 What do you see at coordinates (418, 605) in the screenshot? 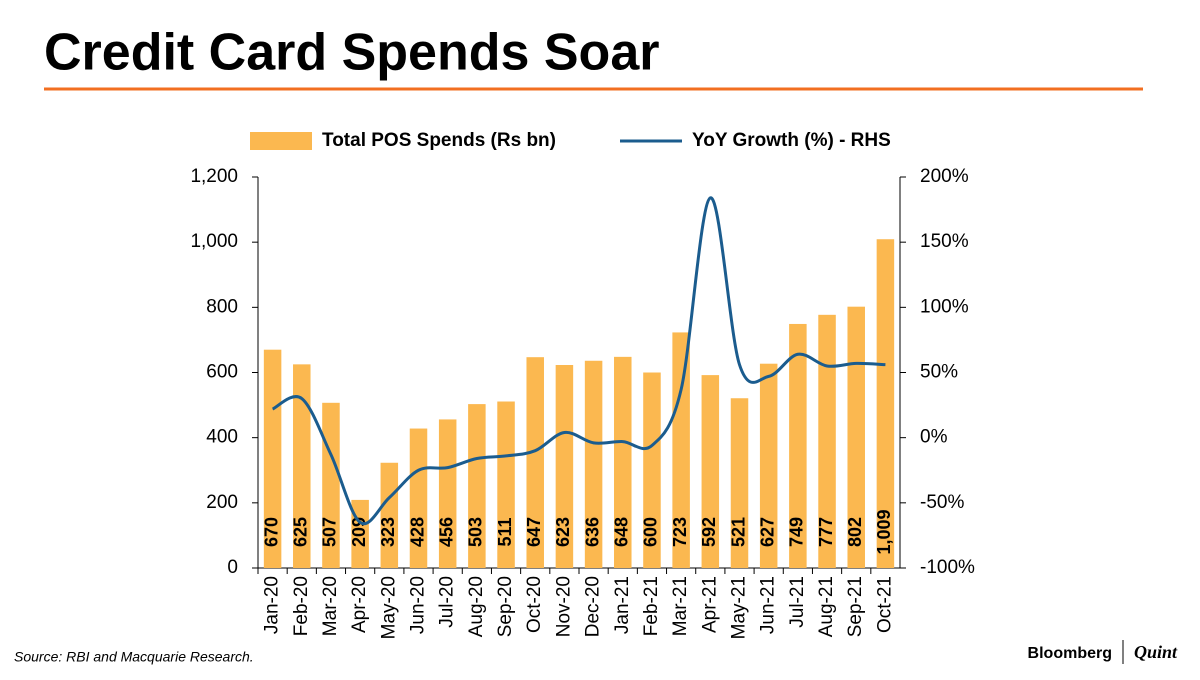
I see `x-tick-label: Jun-20` at bounding box center [418, 605].